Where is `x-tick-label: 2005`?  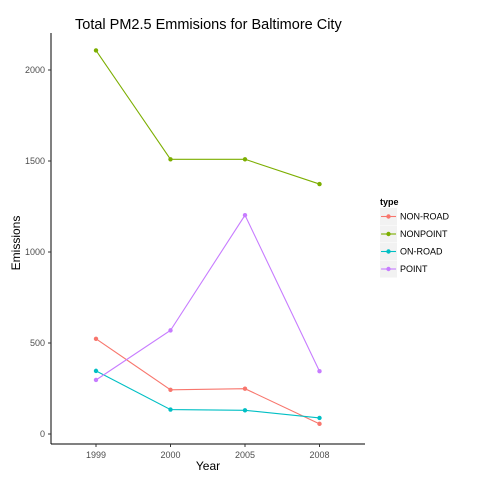
x-tick-label: 2005 is located at coordinates (245, 455).